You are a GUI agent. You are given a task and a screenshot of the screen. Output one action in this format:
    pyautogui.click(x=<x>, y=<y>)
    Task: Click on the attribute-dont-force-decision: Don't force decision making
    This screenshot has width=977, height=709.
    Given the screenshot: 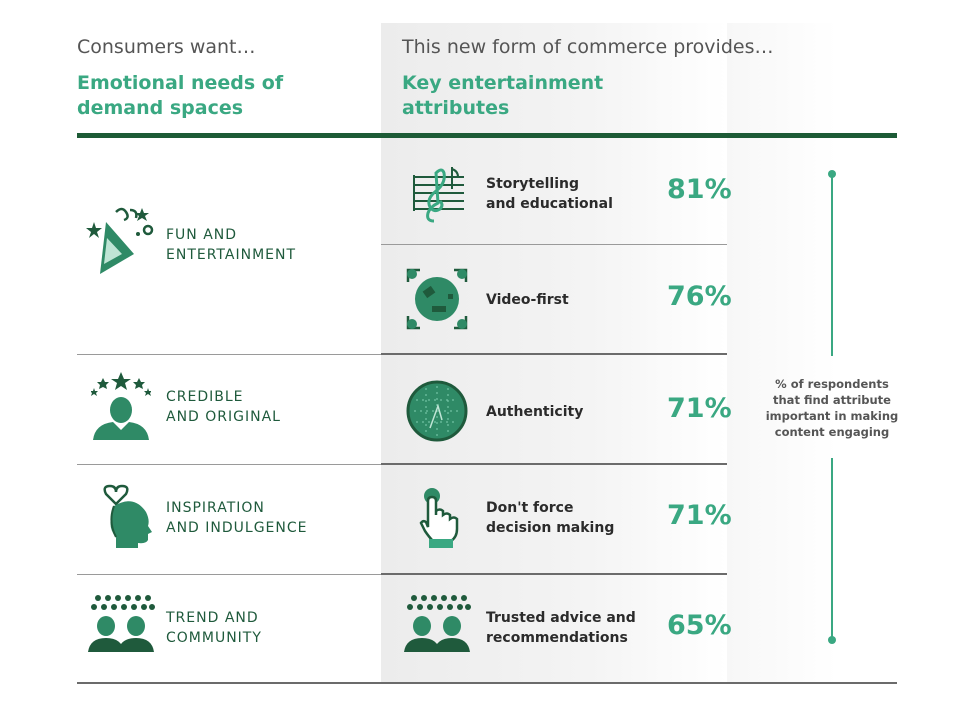 What is the action you would take?
    pyautogui.click(x=550, y=518)
    